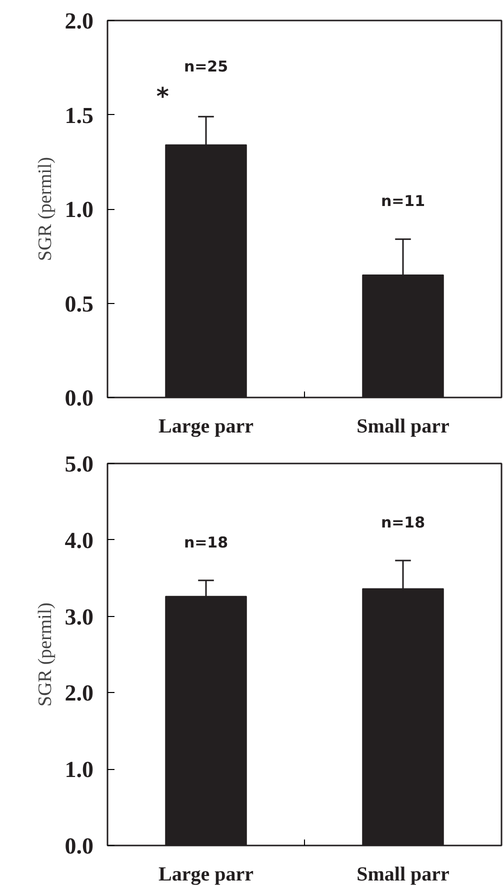 The width and height of the screenshot is (503, 888). What do you see at coordinates (79, 617) in the screenshot?
I see `y-tick-label: 3.0` at bounding box center [79, 617].